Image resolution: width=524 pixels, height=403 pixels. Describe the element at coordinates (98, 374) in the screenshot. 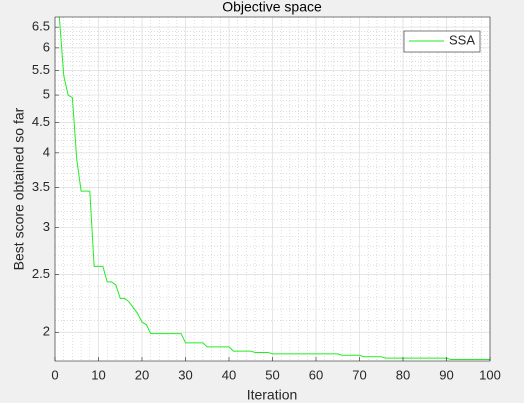

I see `x-tick-label: 10` at that location.